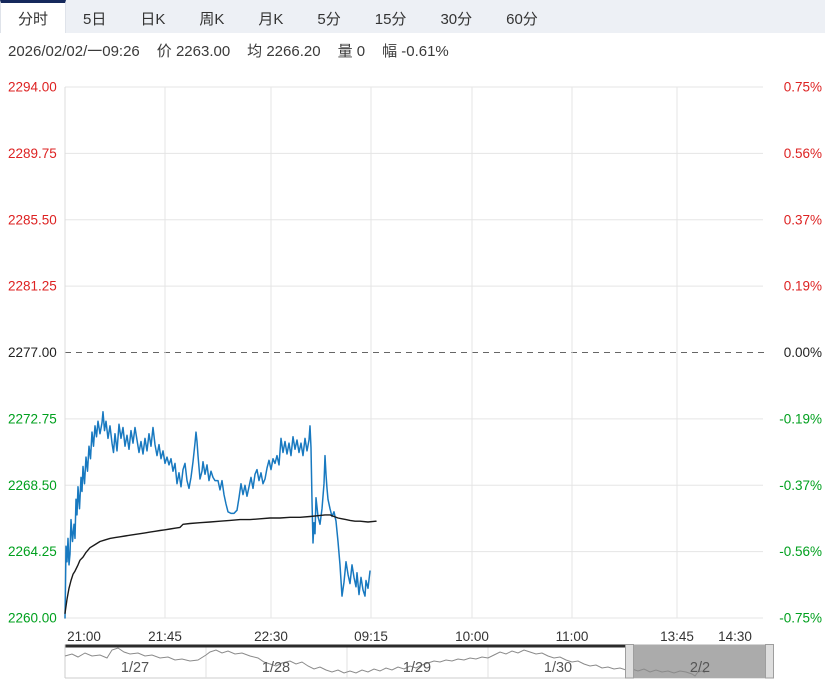  I want to click on x-axis-label: 22:30, so click(271, 636).